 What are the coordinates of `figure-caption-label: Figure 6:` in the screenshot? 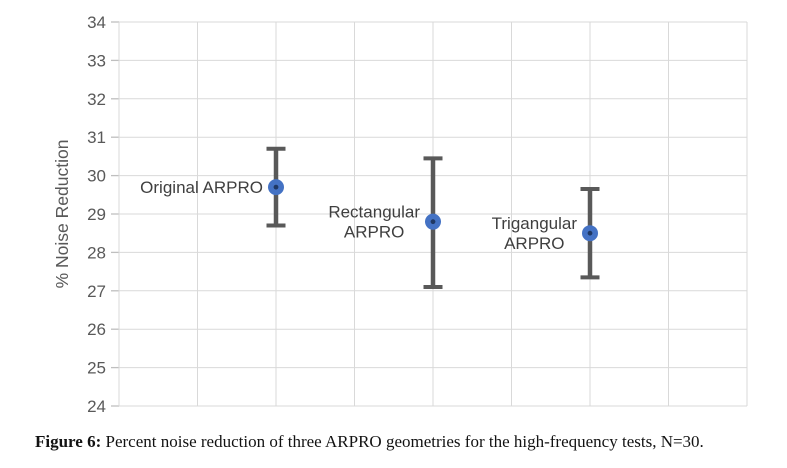 It's located at (68, 441).